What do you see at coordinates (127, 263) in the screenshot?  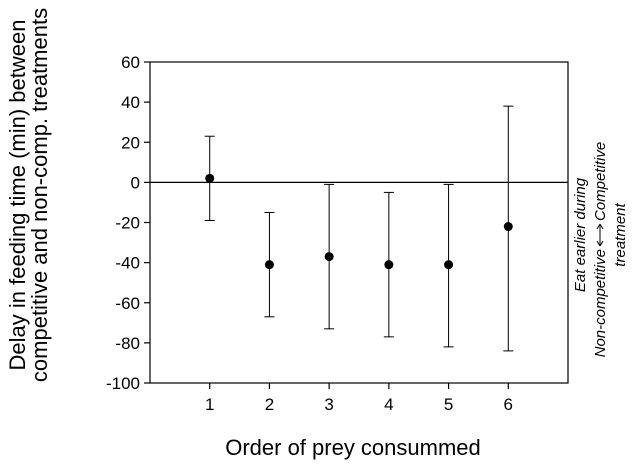 I see `y-tick-label: -40` at bounding box center [127, 263].